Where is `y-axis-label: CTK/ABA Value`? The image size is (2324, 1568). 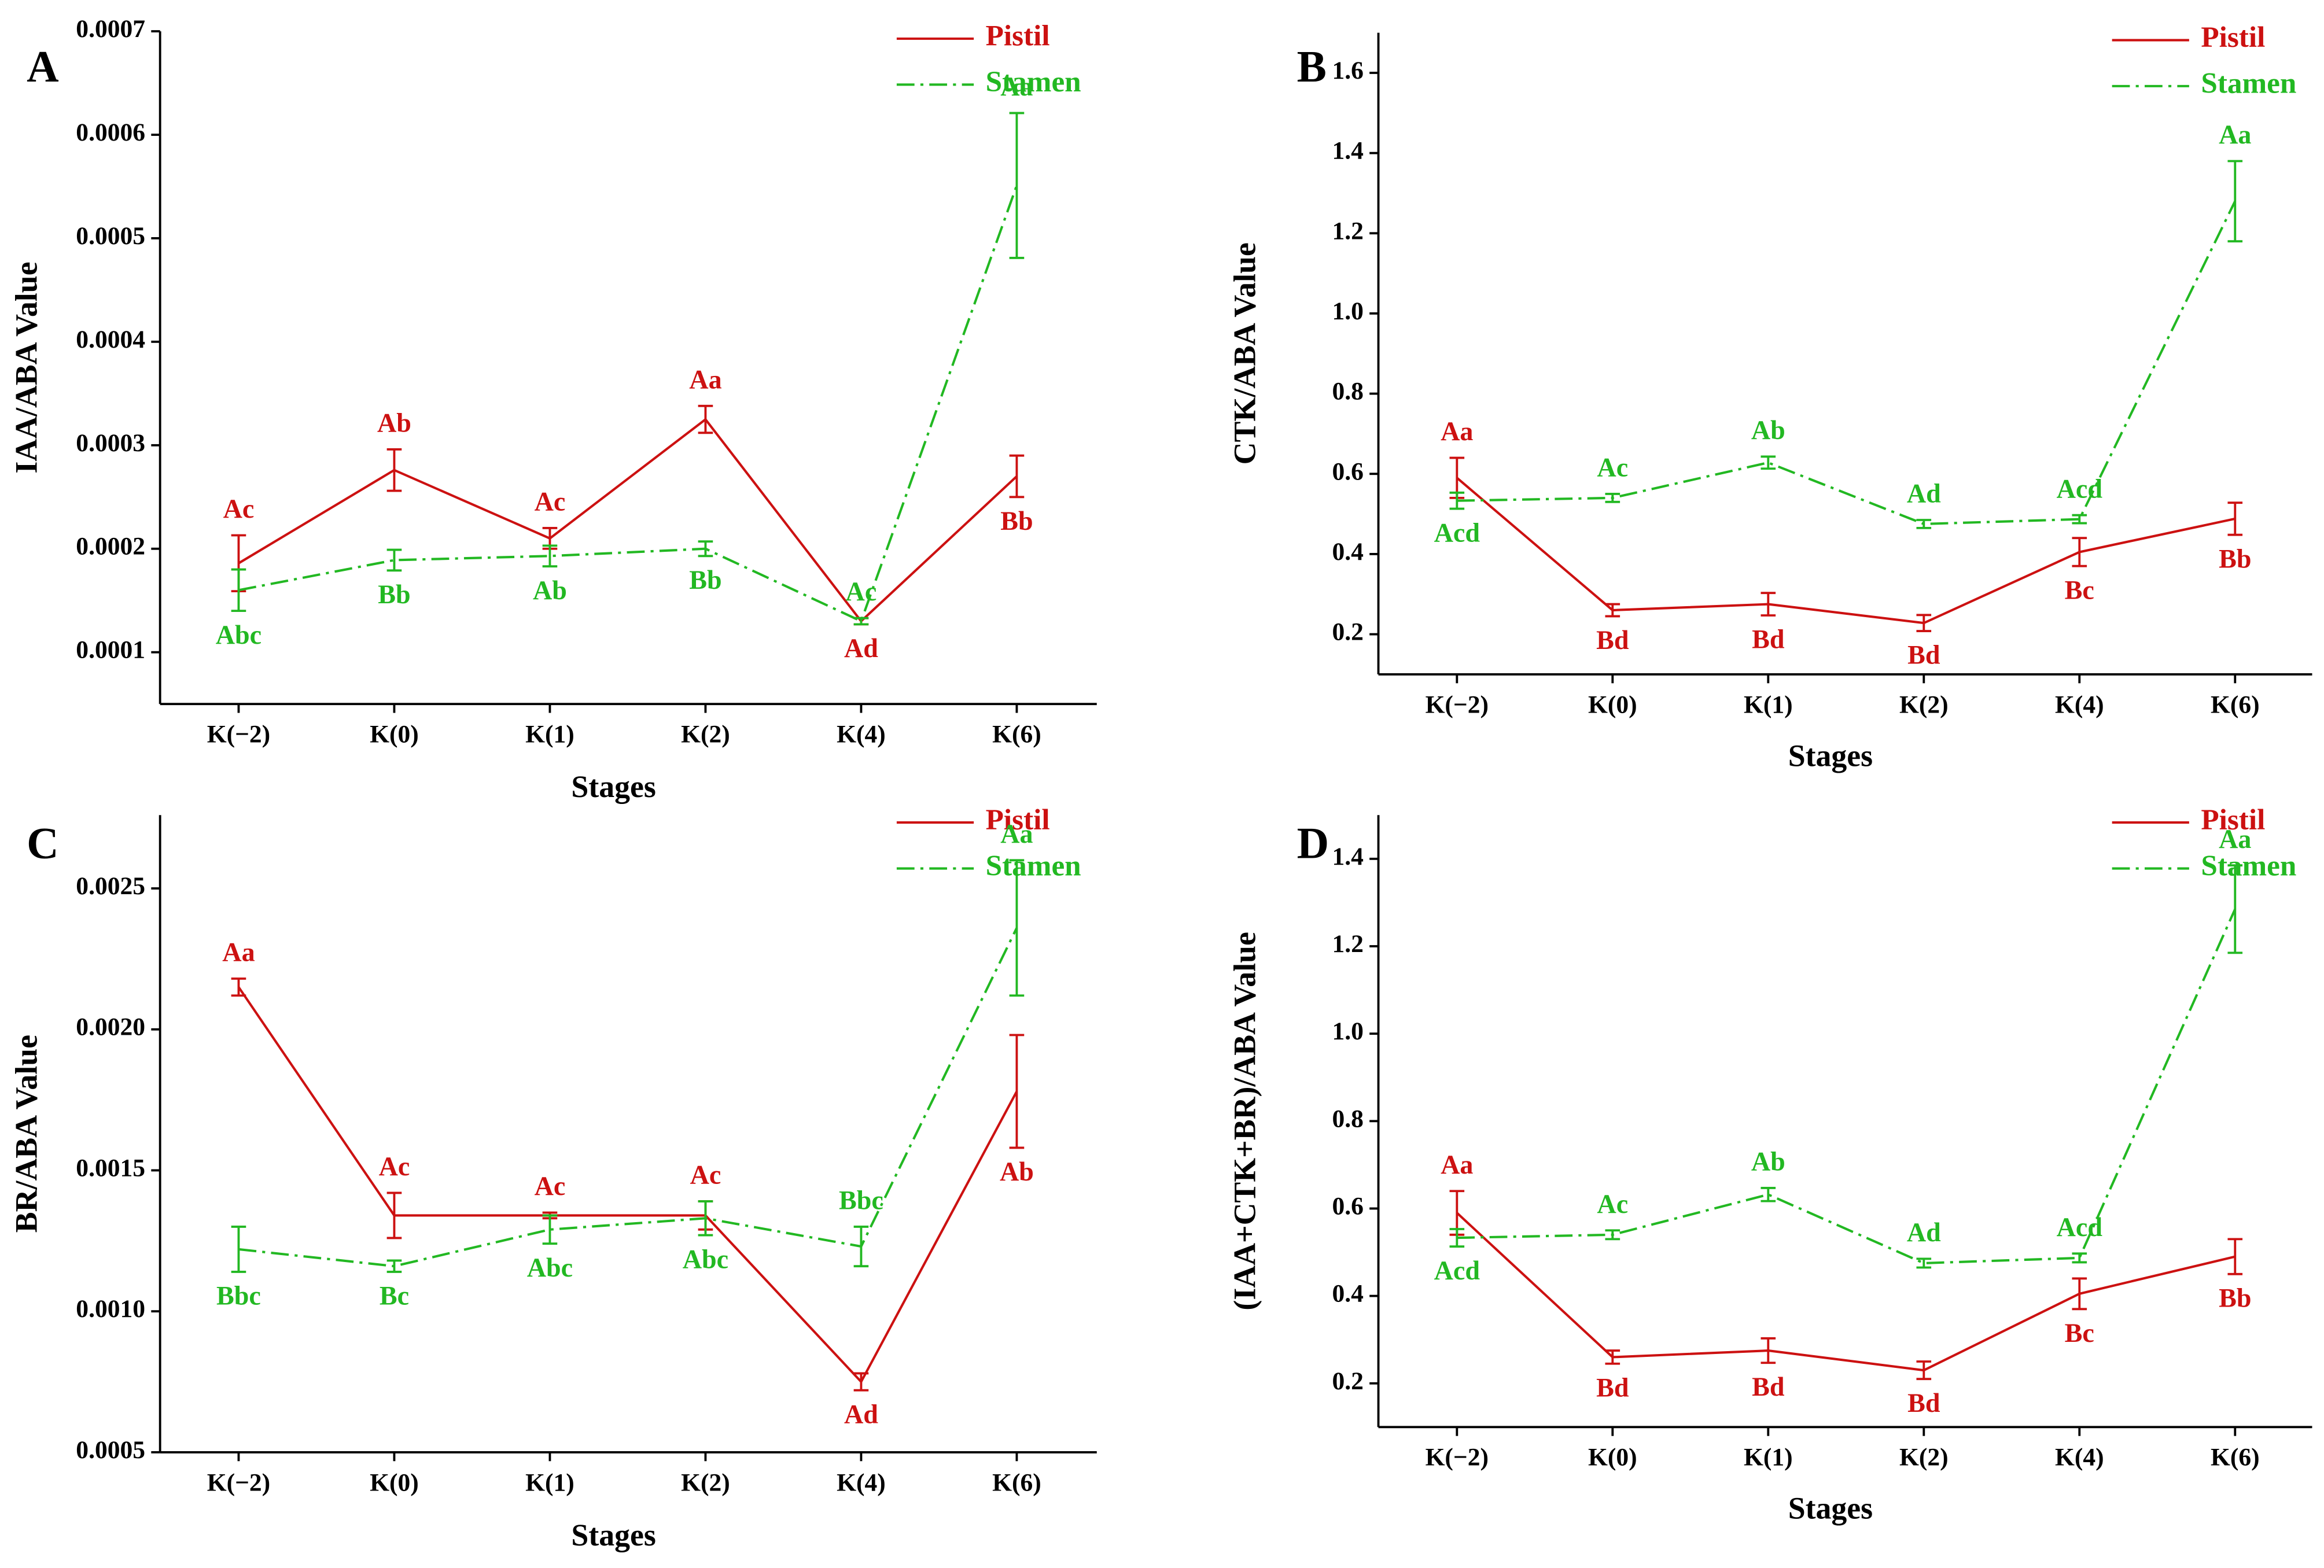
y-axis-label: CTK/ABA Value is located at coordinates (1245, 353).